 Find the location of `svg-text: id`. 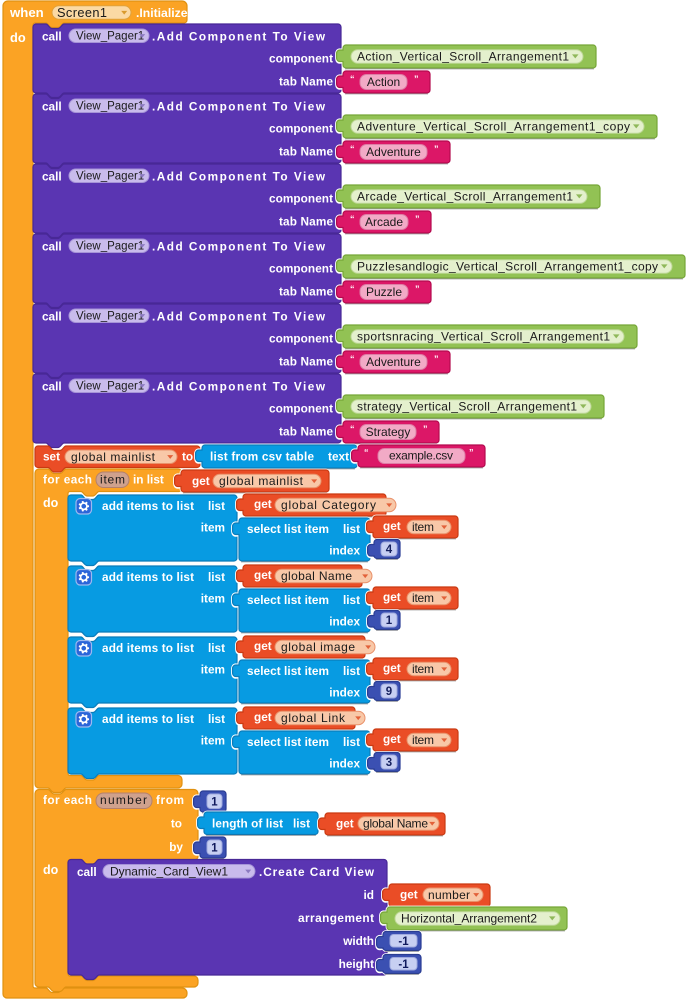

svg-text: id is located at coordinates (369, 895).